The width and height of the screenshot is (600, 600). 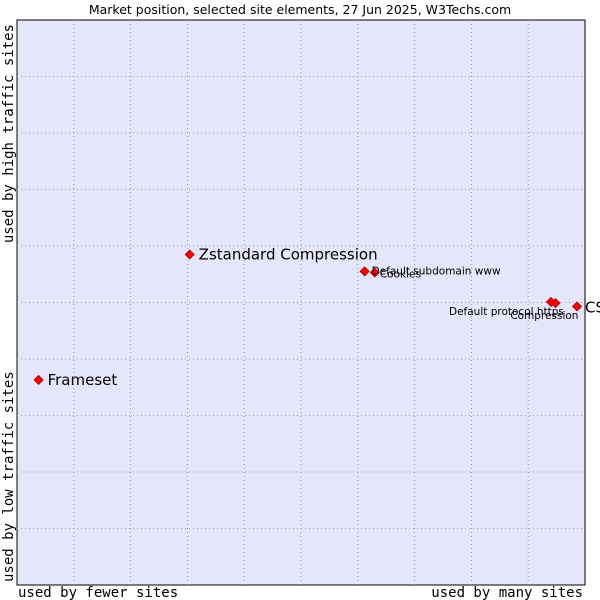 What do you see at coordinates (507, 592) in the screenshot?
I see `x-axis-label-many: used by many sites` at bounding box center [507, 592].